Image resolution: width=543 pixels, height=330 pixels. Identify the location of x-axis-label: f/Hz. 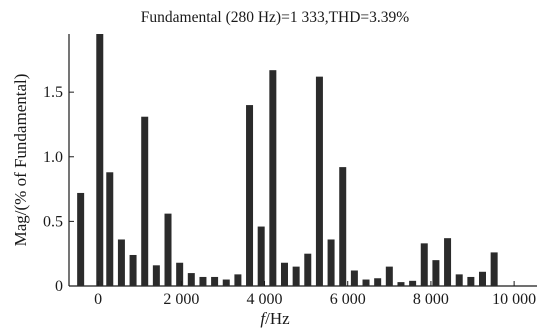
(275, 318).